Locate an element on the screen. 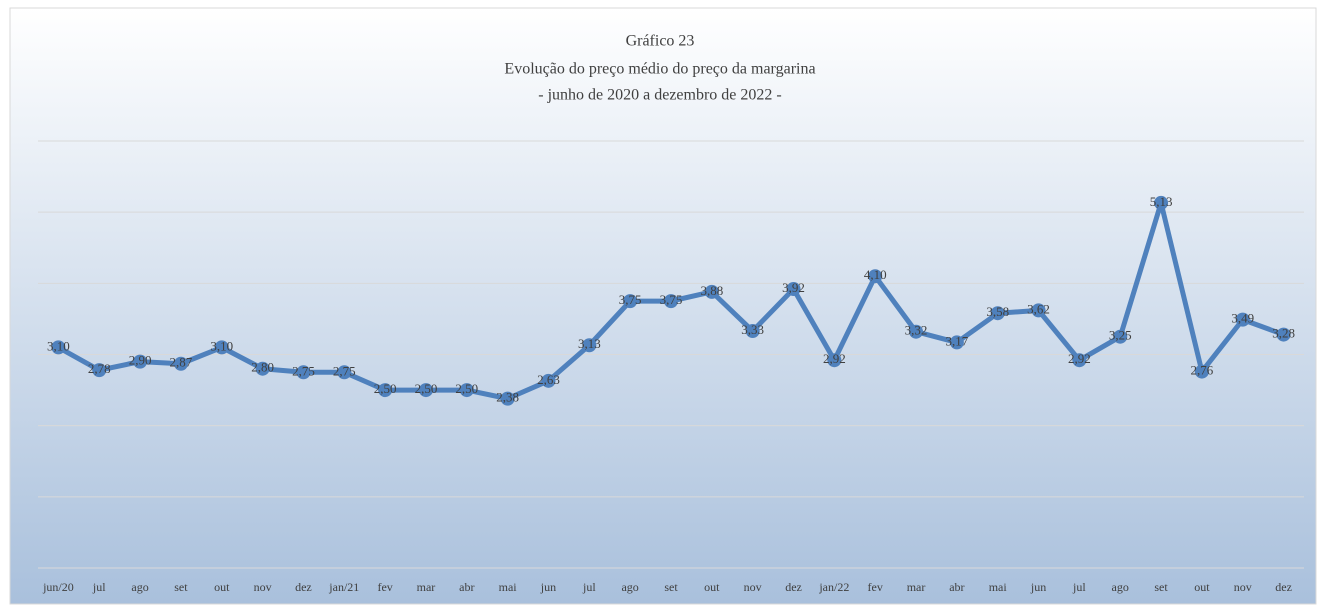 Image resolution: width=1320 pixels, height=613 pixels. data-label: 2,38 is located at coordinates (507, 397).